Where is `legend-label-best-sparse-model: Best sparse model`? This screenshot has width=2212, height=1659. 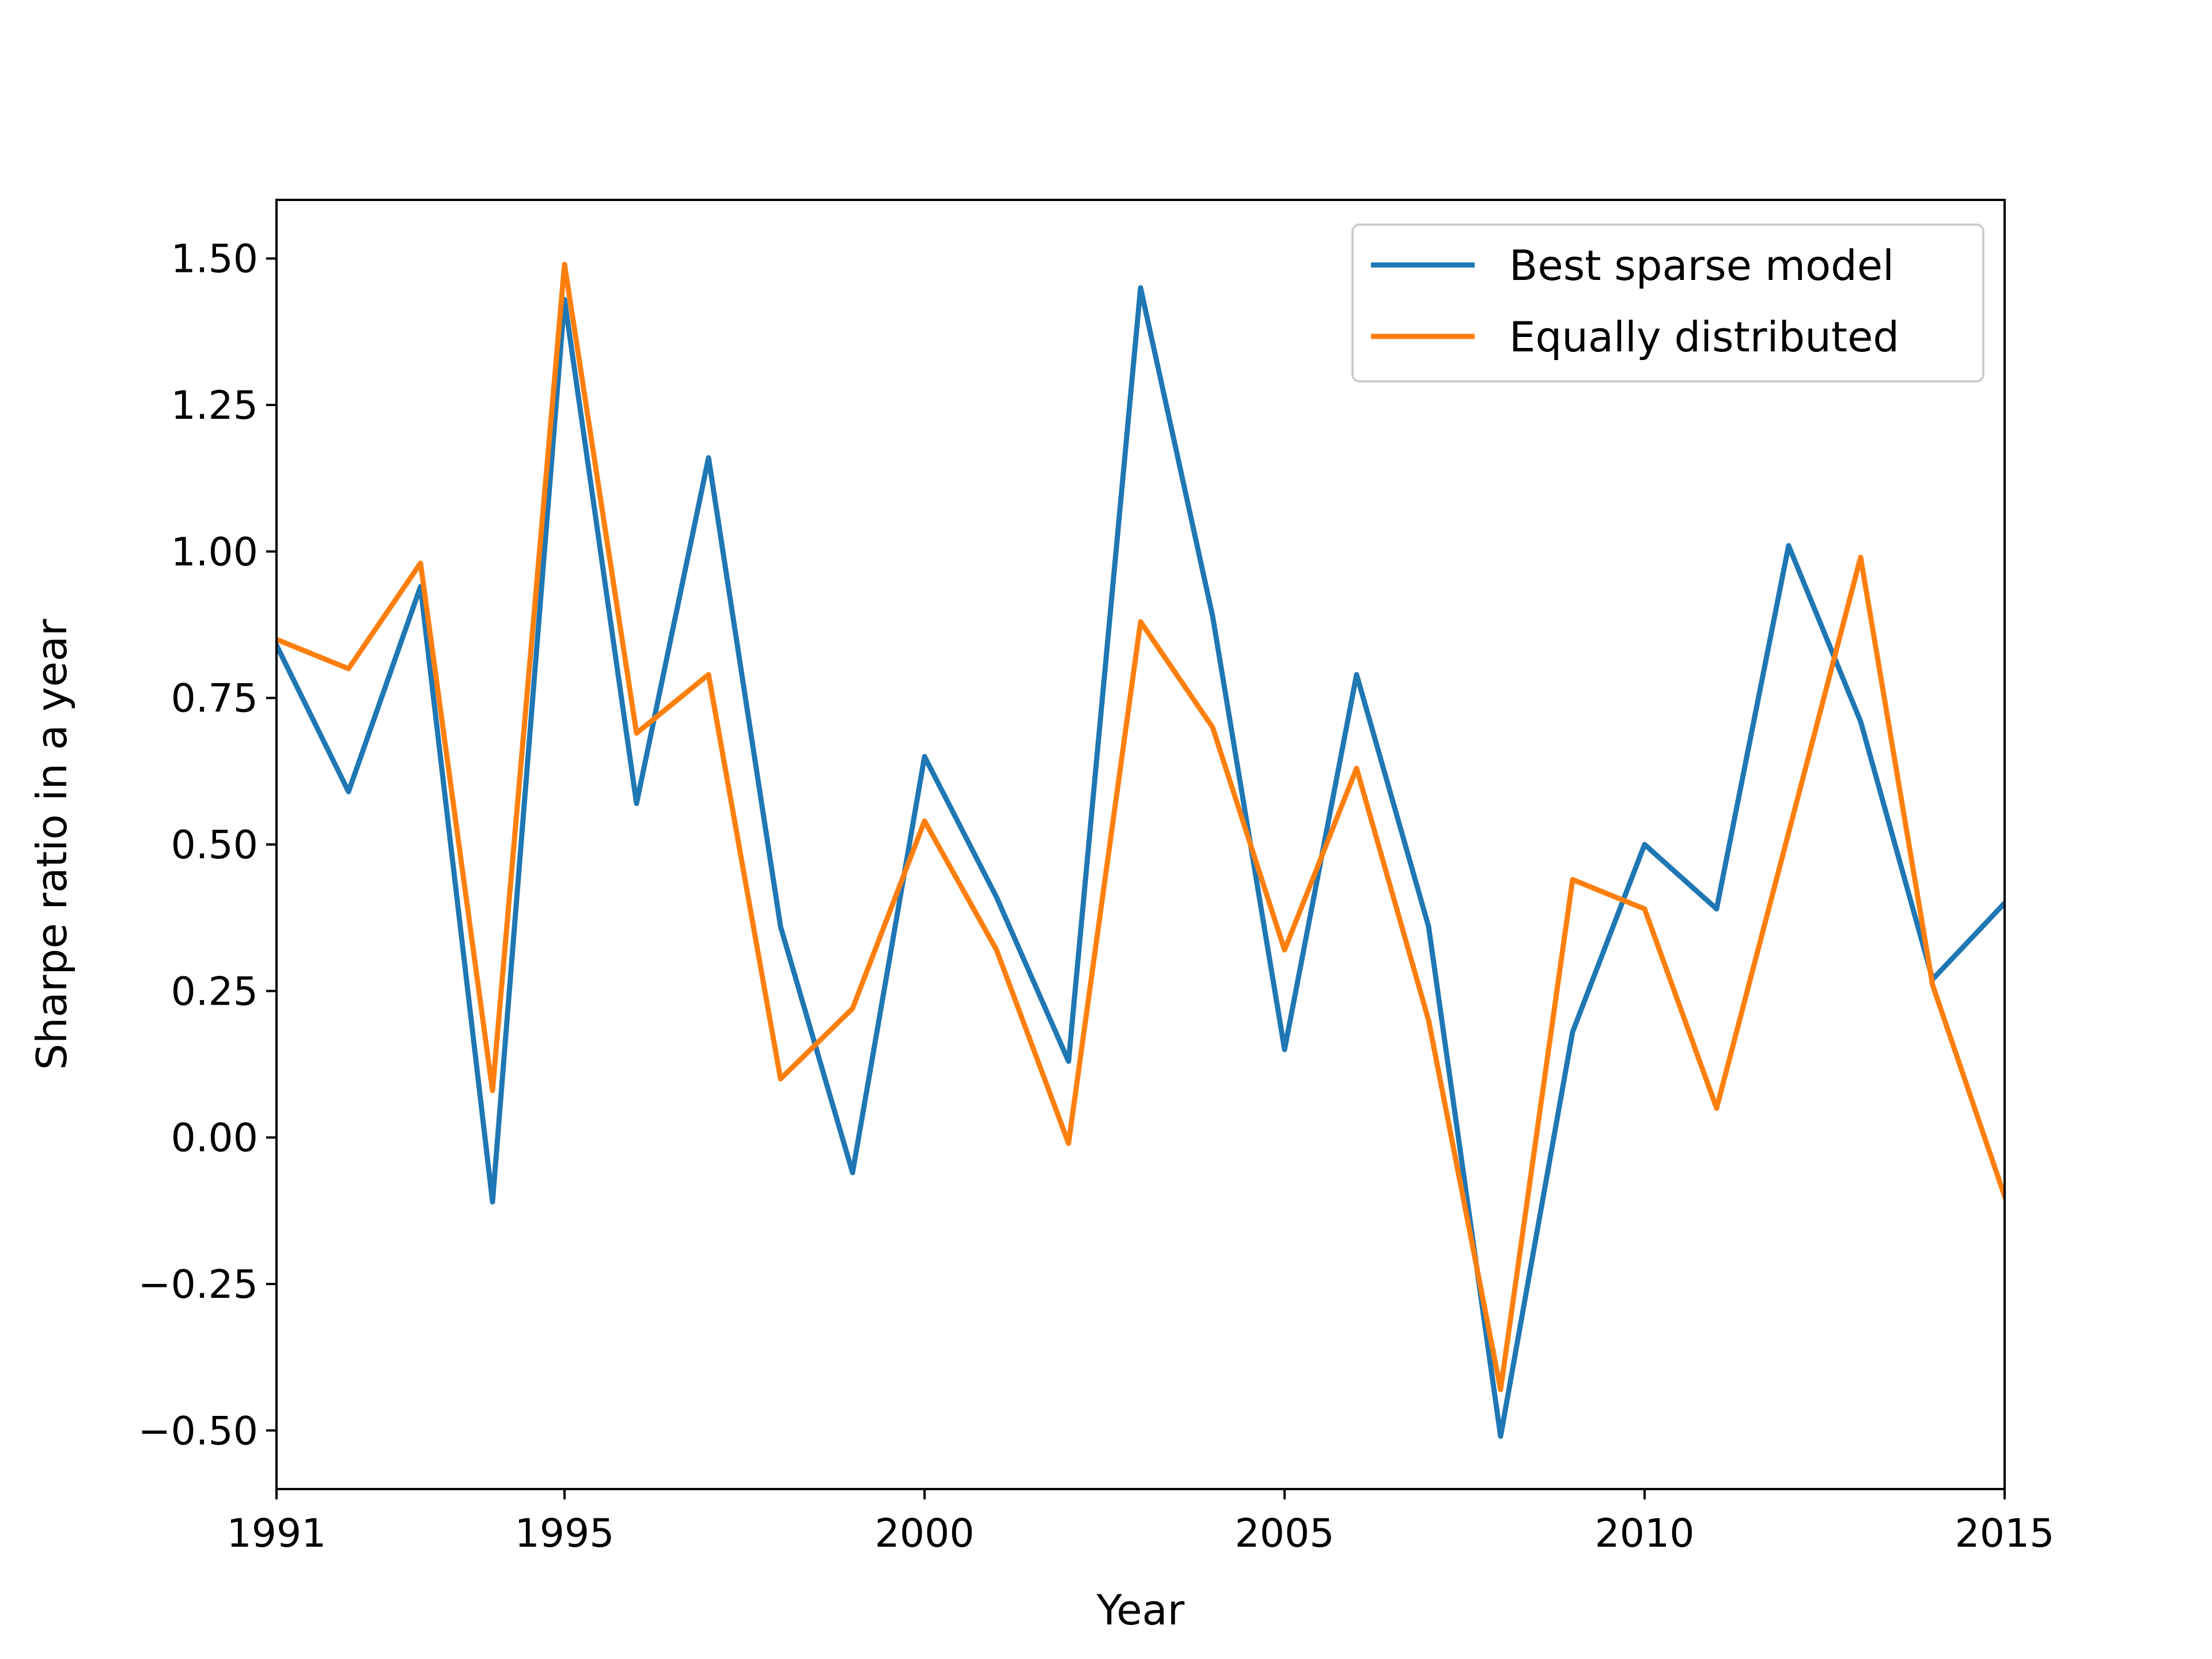 legend-label-best-sparse-model: Best sparse model is located at coordinates (1701, 265).